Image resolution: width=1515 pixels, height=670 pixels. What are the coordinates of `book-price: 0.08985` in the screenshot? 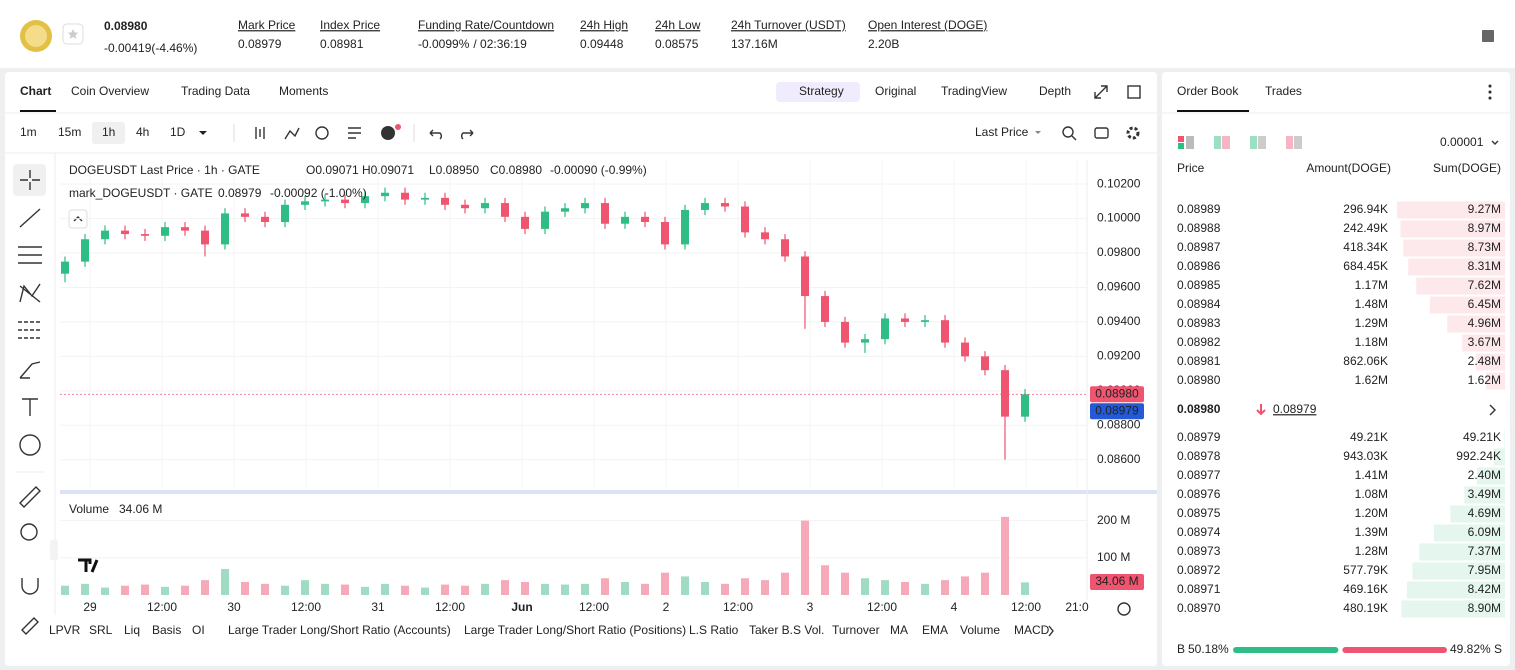 It's located at (1199, 285).